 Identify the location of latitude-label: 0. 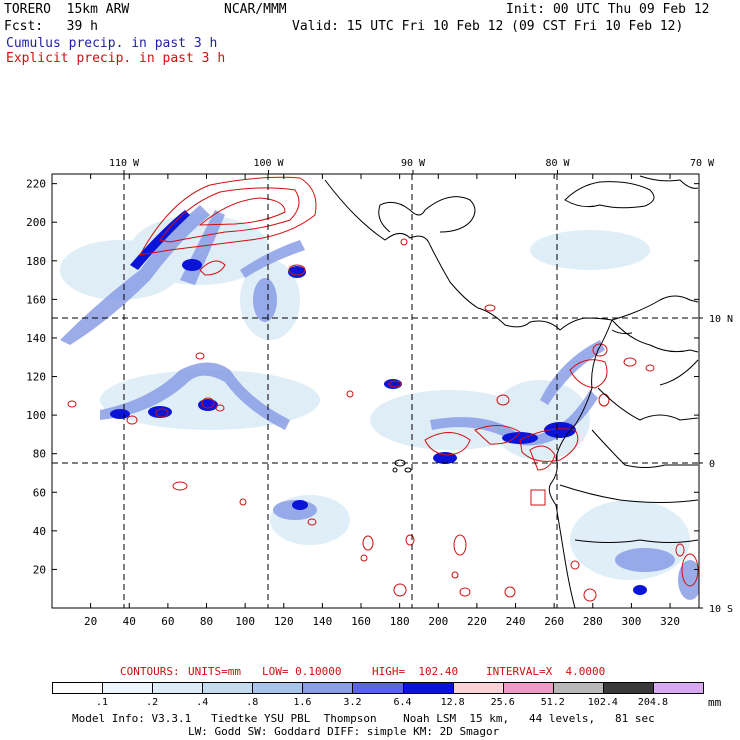
(712, 464).